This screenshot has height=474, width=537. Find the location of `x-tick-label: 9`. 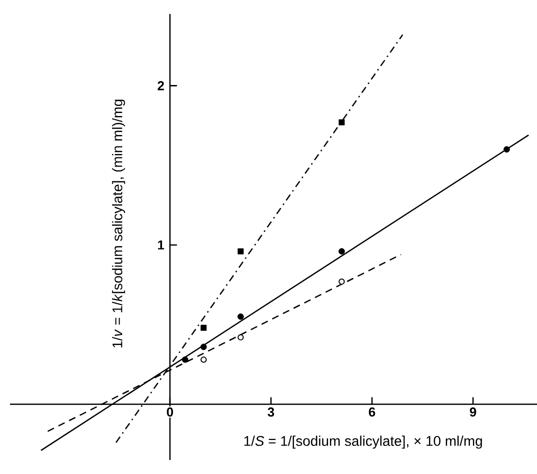

x-tick-label: 9 is located at coordinates (473, 412).